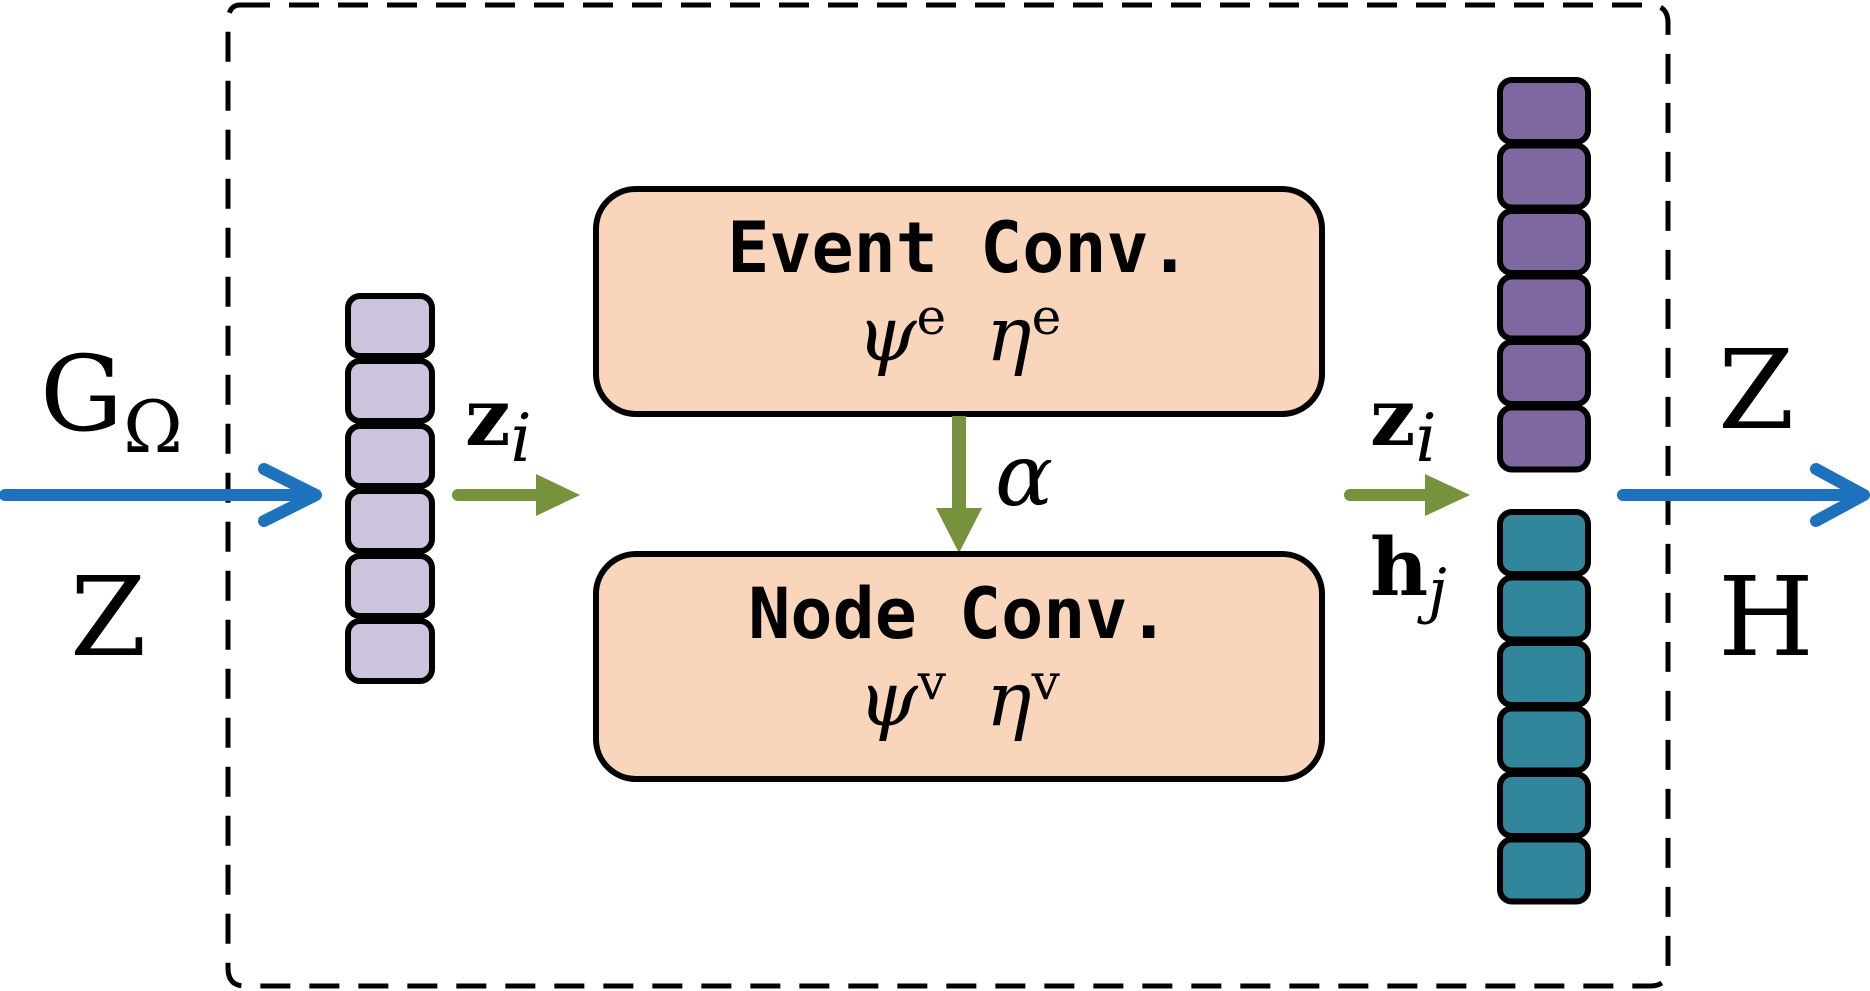 Image resolution: width=1870 pixels, height=991 pixels. I want to click on node-conv-block: Node Conv. ψv ηv, so click(959, 666).